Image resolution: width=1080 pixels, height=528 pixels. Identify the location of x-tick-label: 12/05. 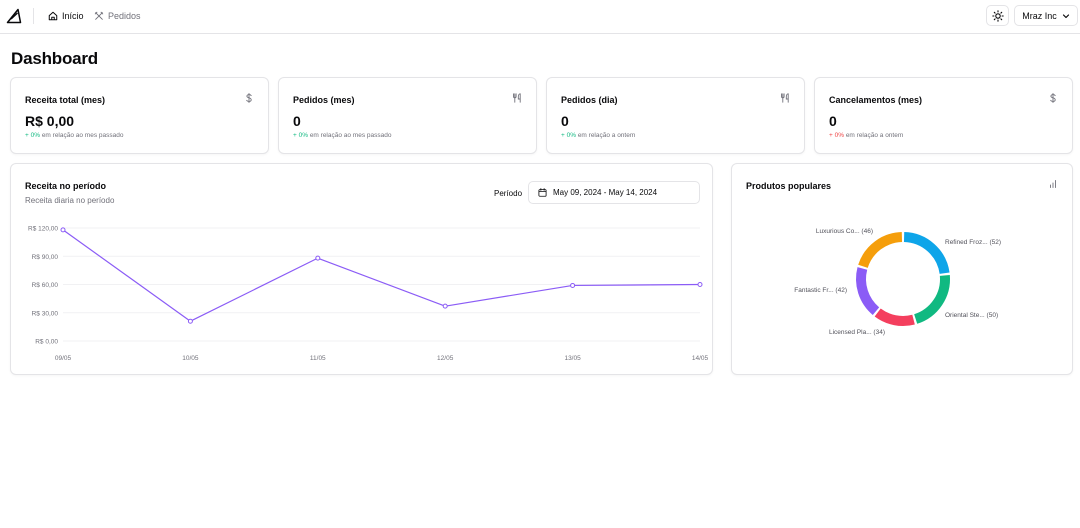
(445, 358).